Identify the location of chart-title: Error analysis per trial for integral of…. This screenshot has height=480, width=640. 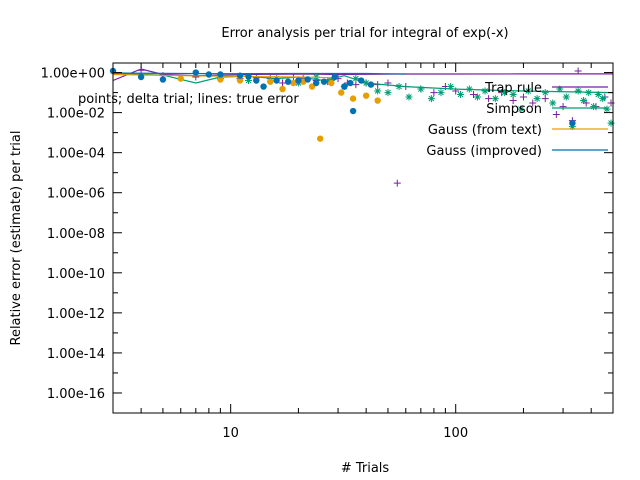
(364, 33).